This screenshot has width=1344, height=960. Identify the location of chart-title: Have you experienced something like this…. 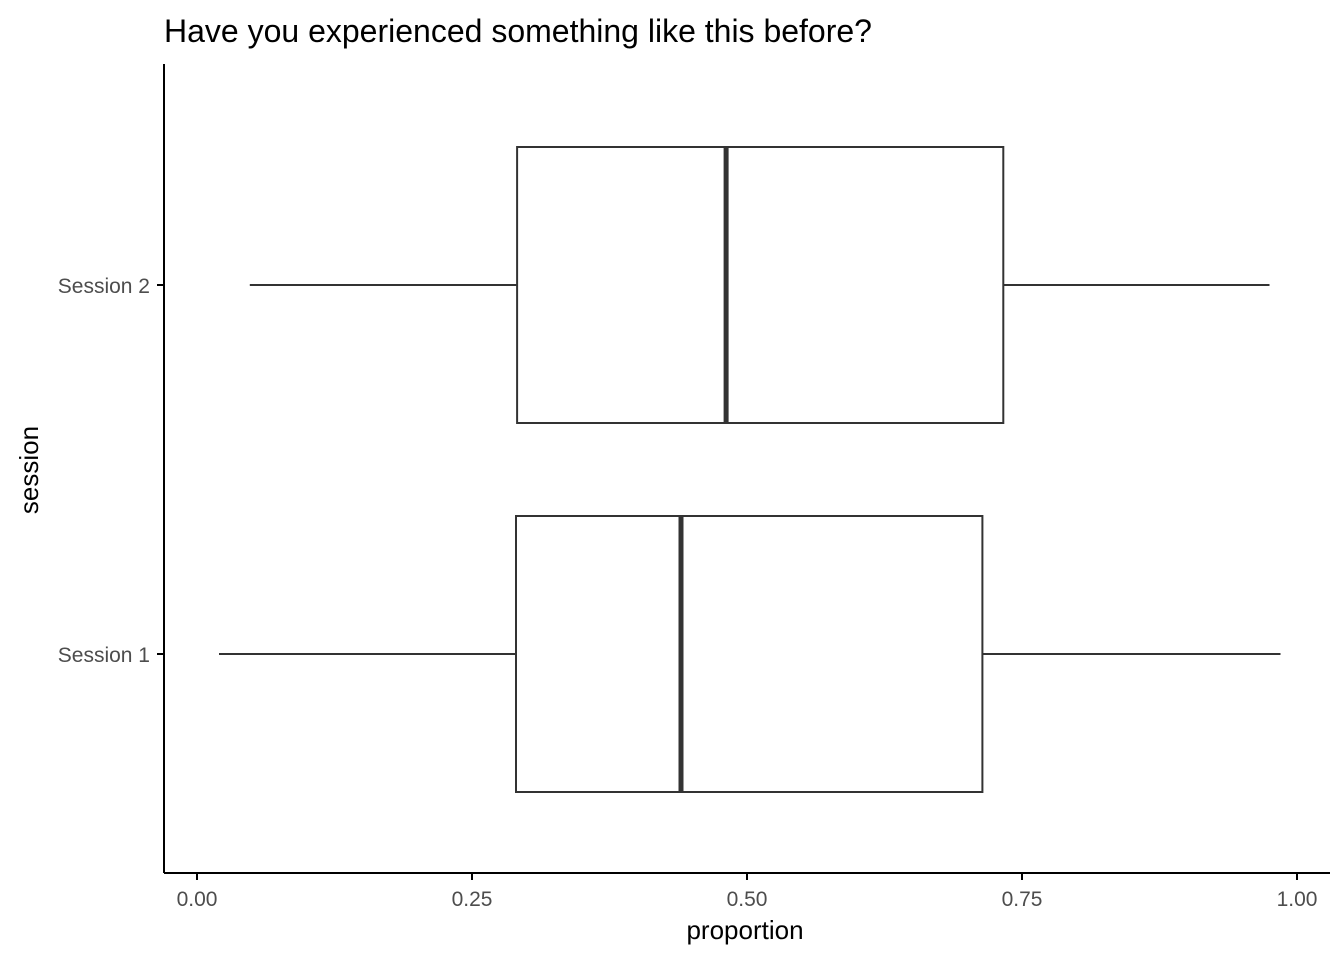
(518, 31).